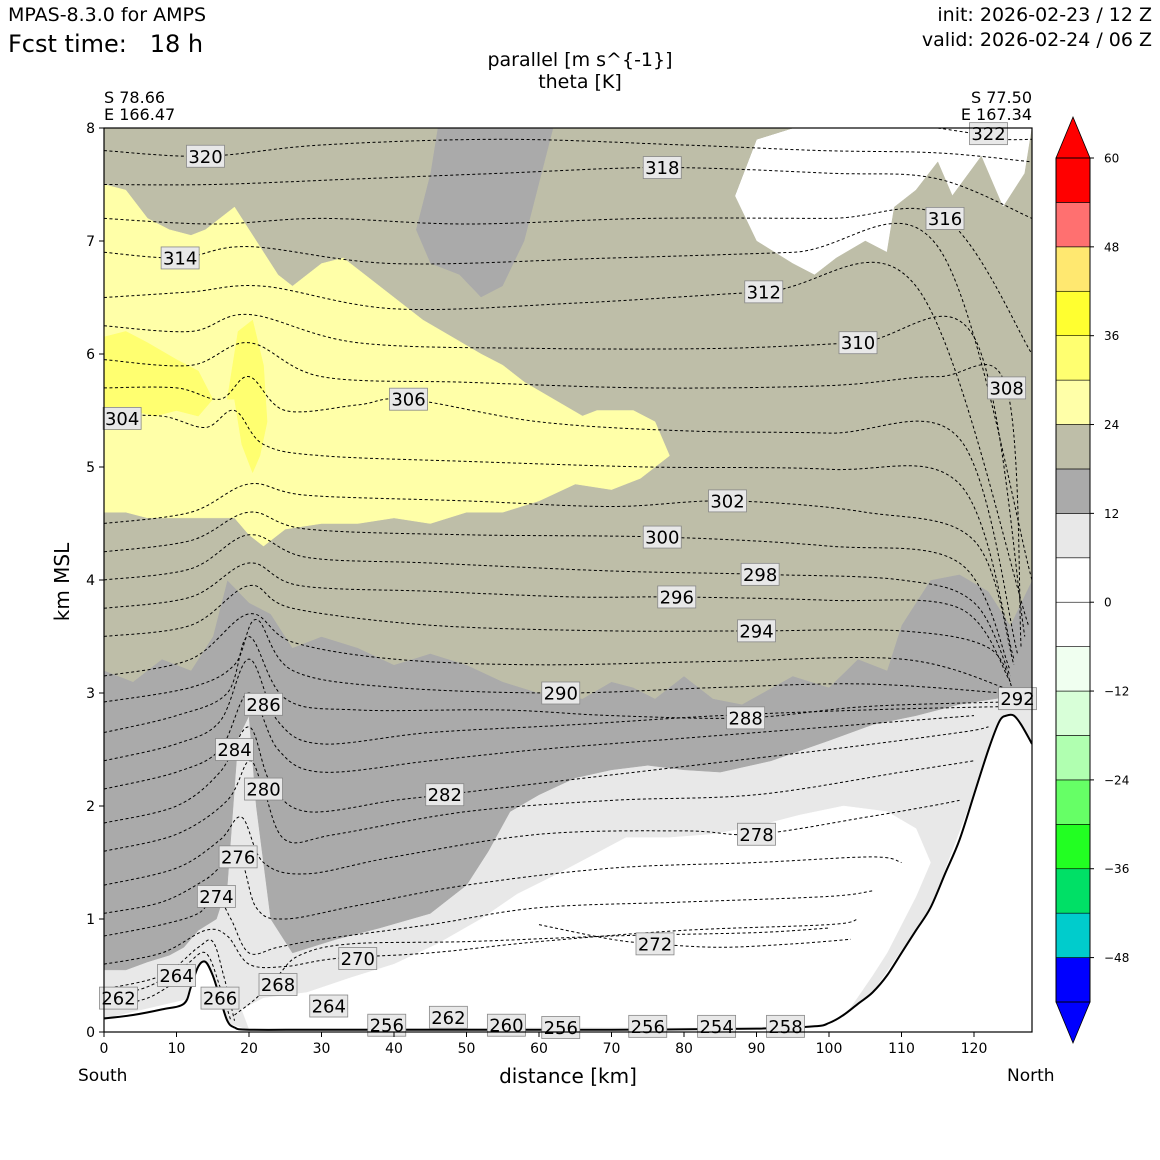 The image size is (1160, 1160). What do you see at coordinates (662, 537) in the screenshot?
I see `theta-contour-label: 300` at bounding box center [662, 537].